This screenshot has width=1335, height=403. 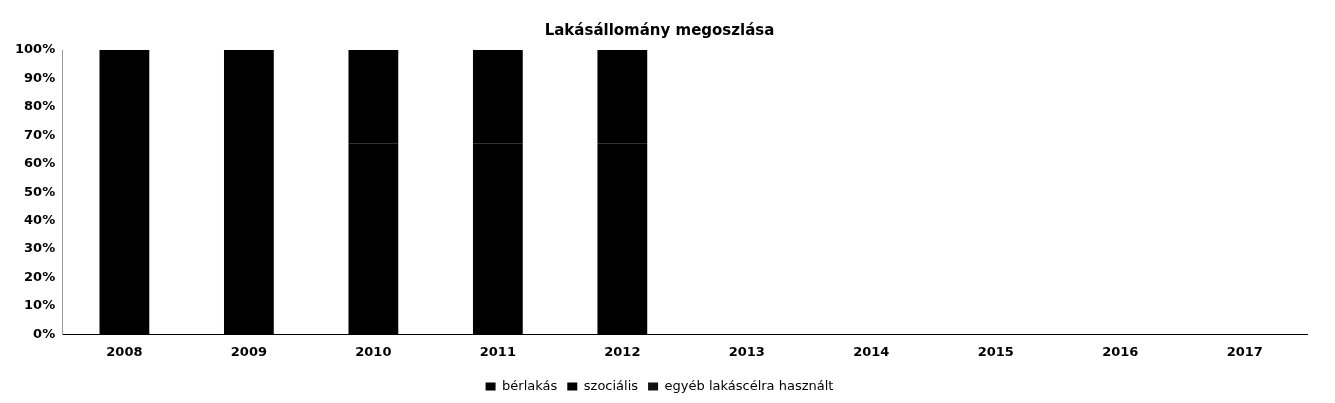 What do you see at coordinates (373, 351) in the screenshot?
I see `x-tick-label: 2010` at bounding box center [373, 351].